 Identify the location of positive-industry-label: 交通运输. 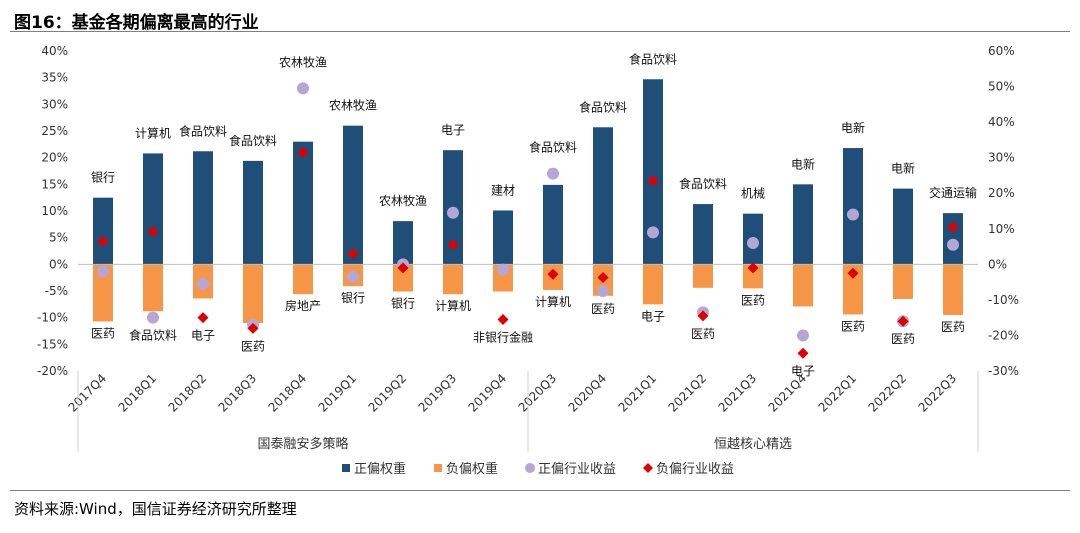
(953, 192).